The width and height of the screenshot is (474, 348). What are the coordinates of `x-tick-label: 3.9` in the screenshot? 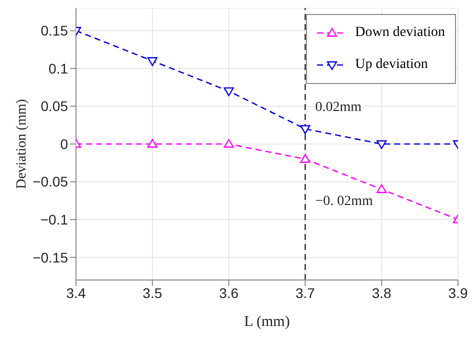 It's located at (458, 292).